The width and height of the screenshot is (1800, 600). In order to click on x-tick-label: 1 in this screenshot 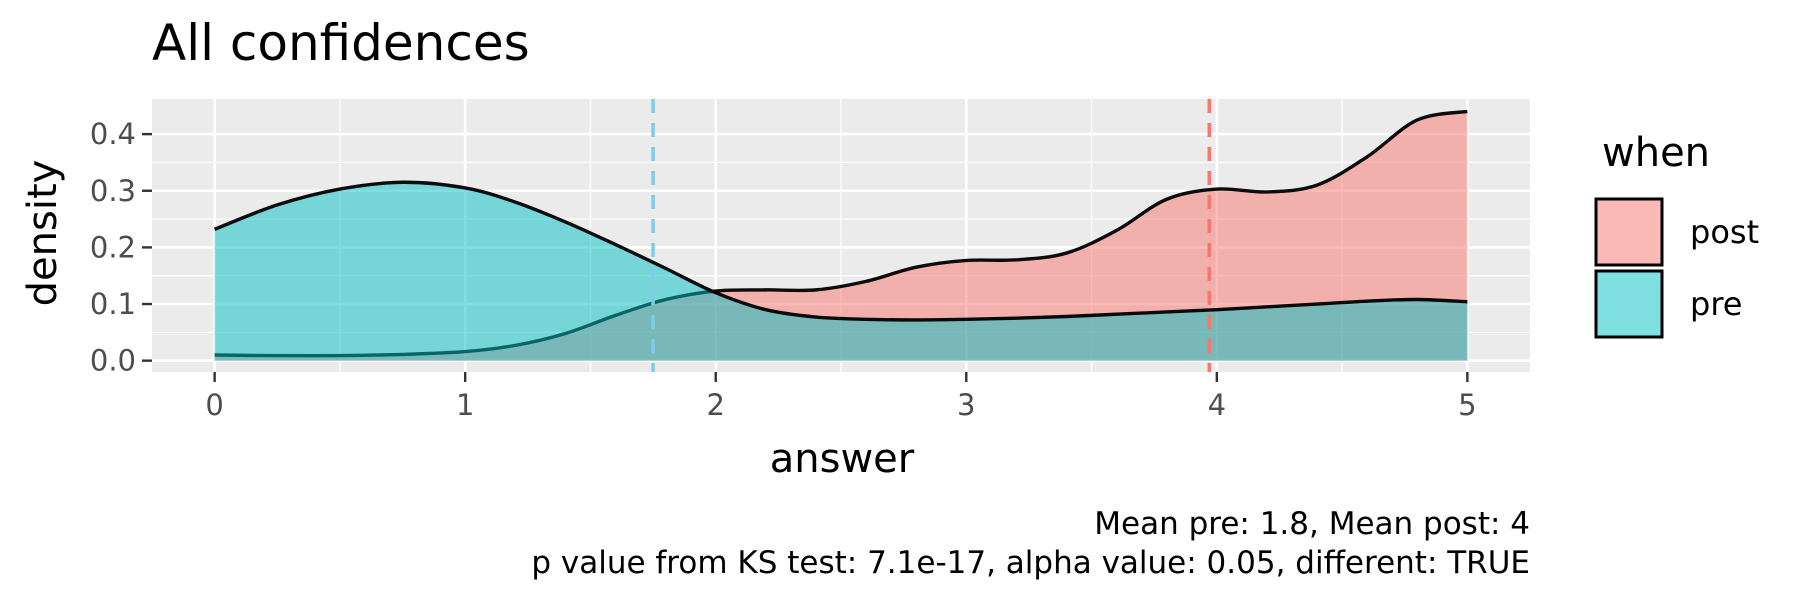, I will do `click(465, 405)`.